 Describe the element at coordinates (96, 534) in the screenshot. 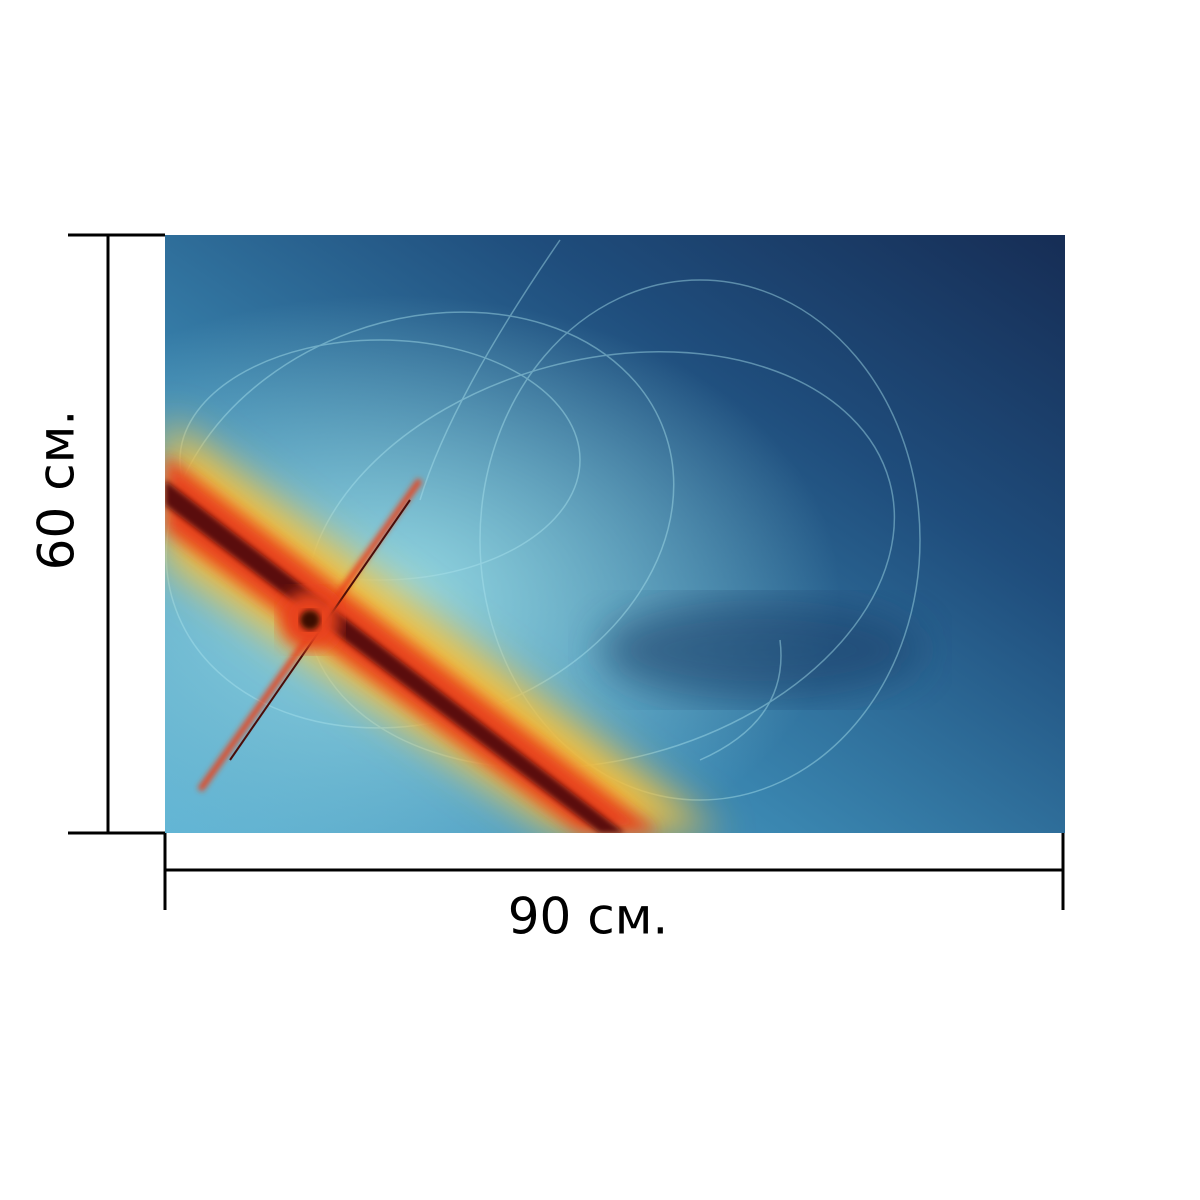

I see `height-dimension: 60 см.` at that location.